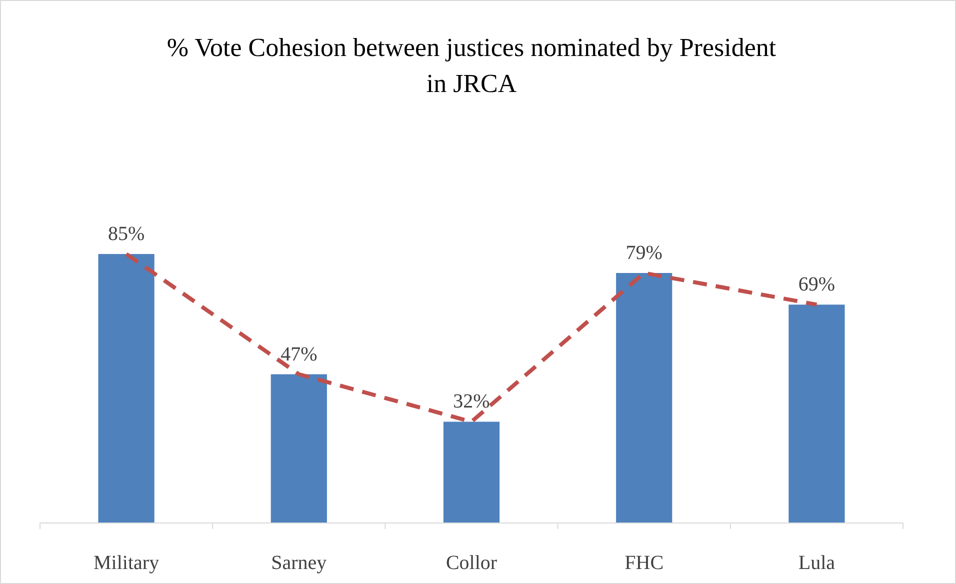 This screenshot has width=956, height=584. I want to click on x-tick-label: Military, so click(127, 563).